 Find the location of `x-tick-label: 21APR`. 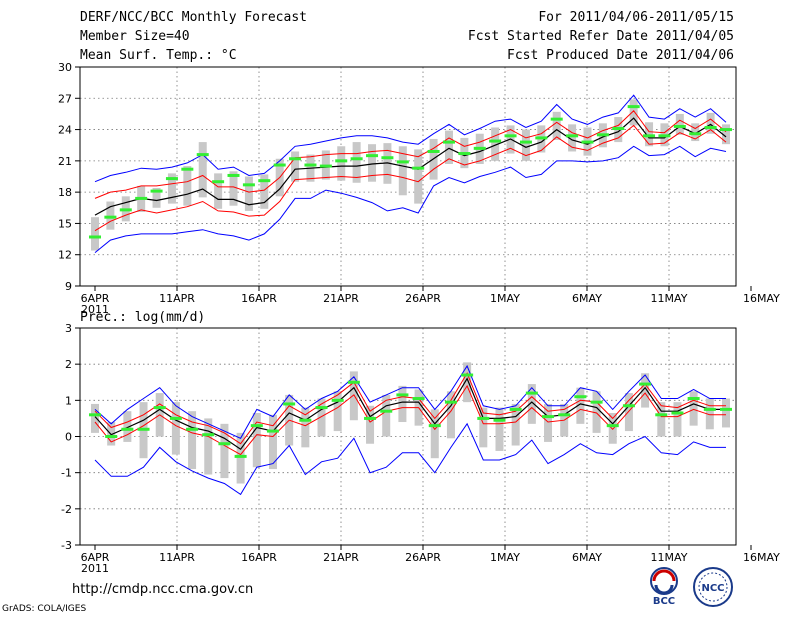

x-tick-label: 21APR is located at coordinates (341, 298).